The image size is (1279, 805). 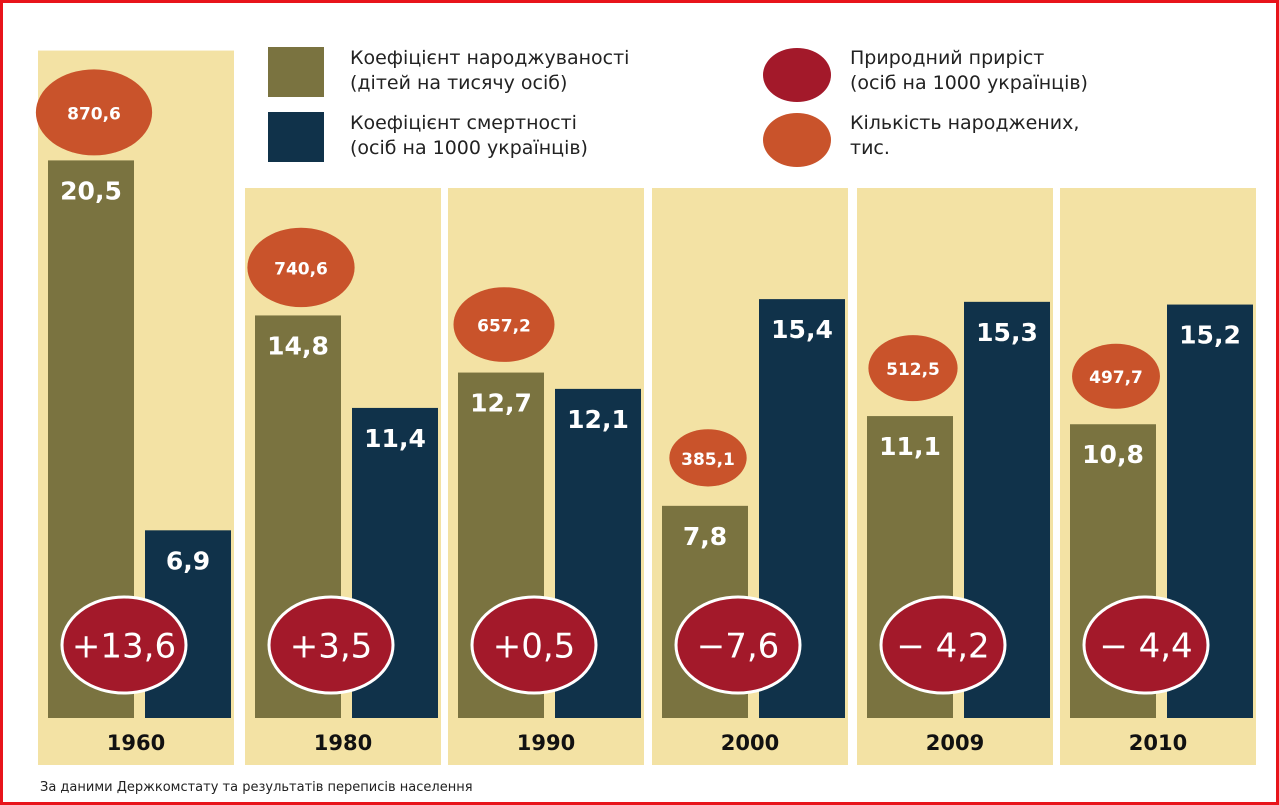 What do you see at coordinates (501, 403) in the screenshot?
I see `data-label: 12,7` at bounding box center [501, 403].